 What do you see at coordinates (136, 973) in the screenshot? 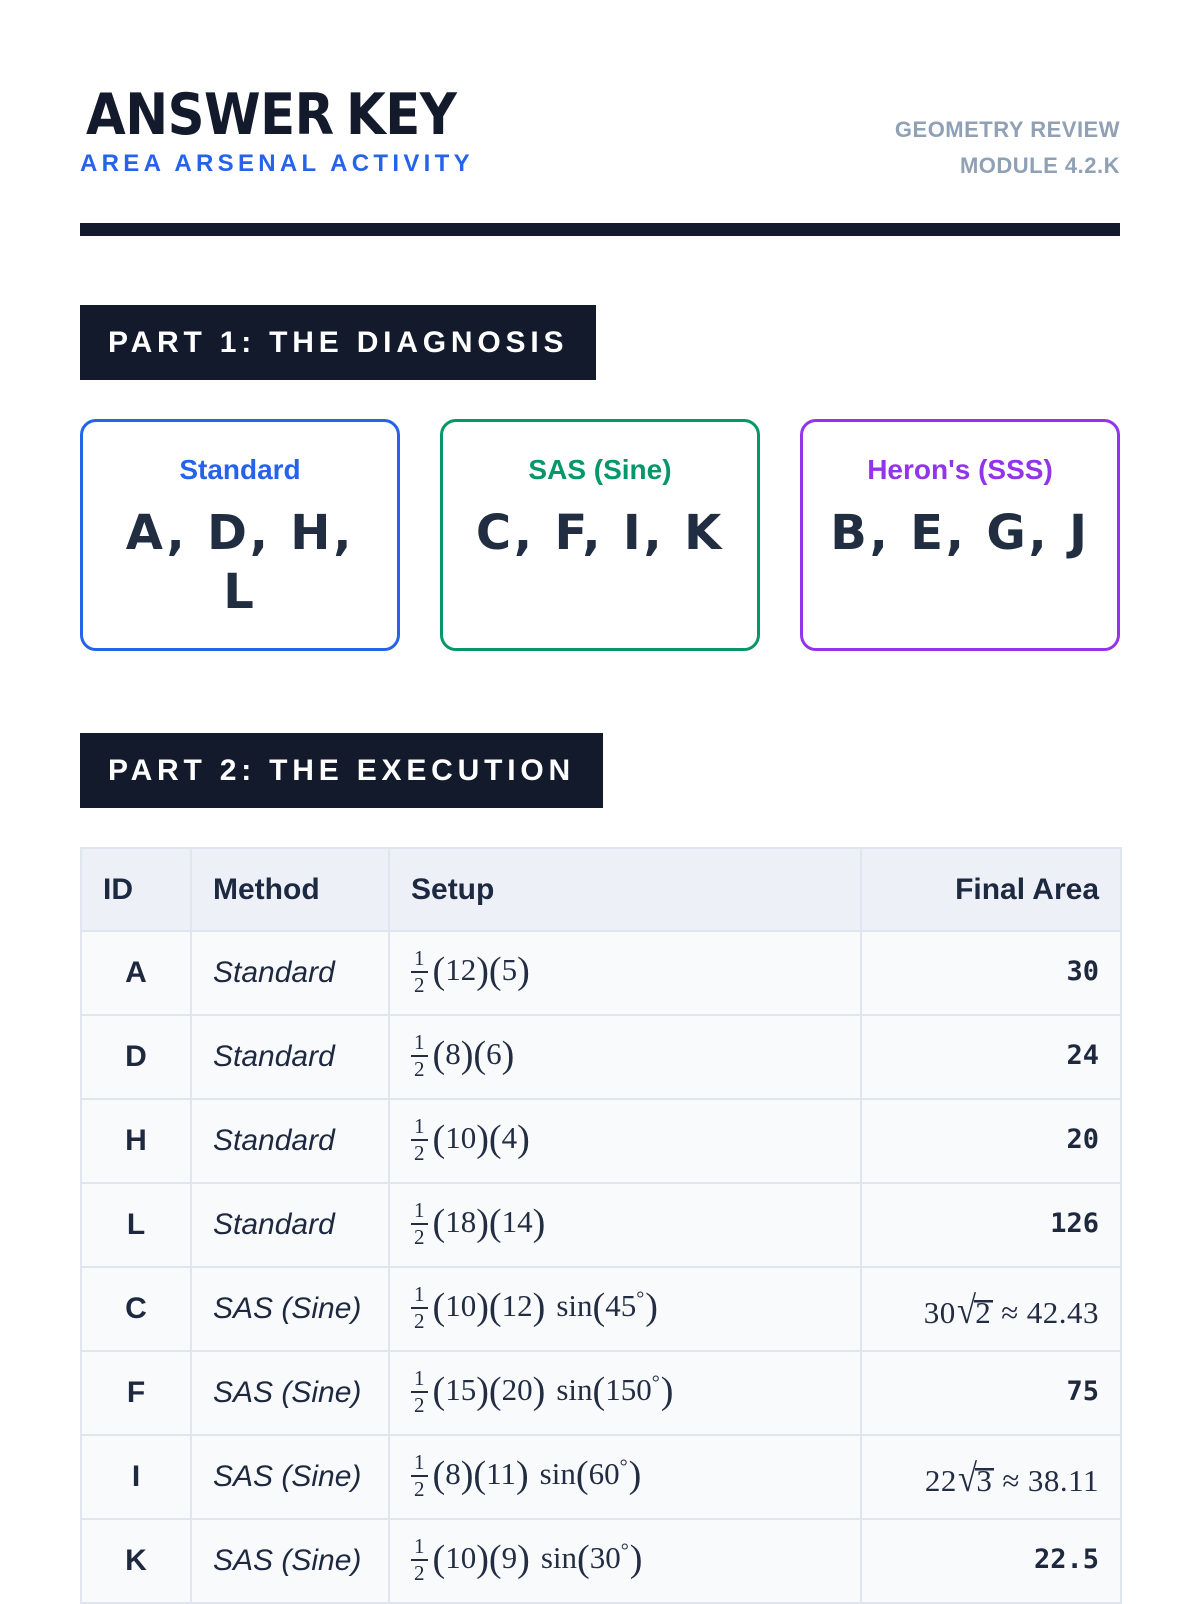
I see `cell-id: A` at bounding box center [136, 973].